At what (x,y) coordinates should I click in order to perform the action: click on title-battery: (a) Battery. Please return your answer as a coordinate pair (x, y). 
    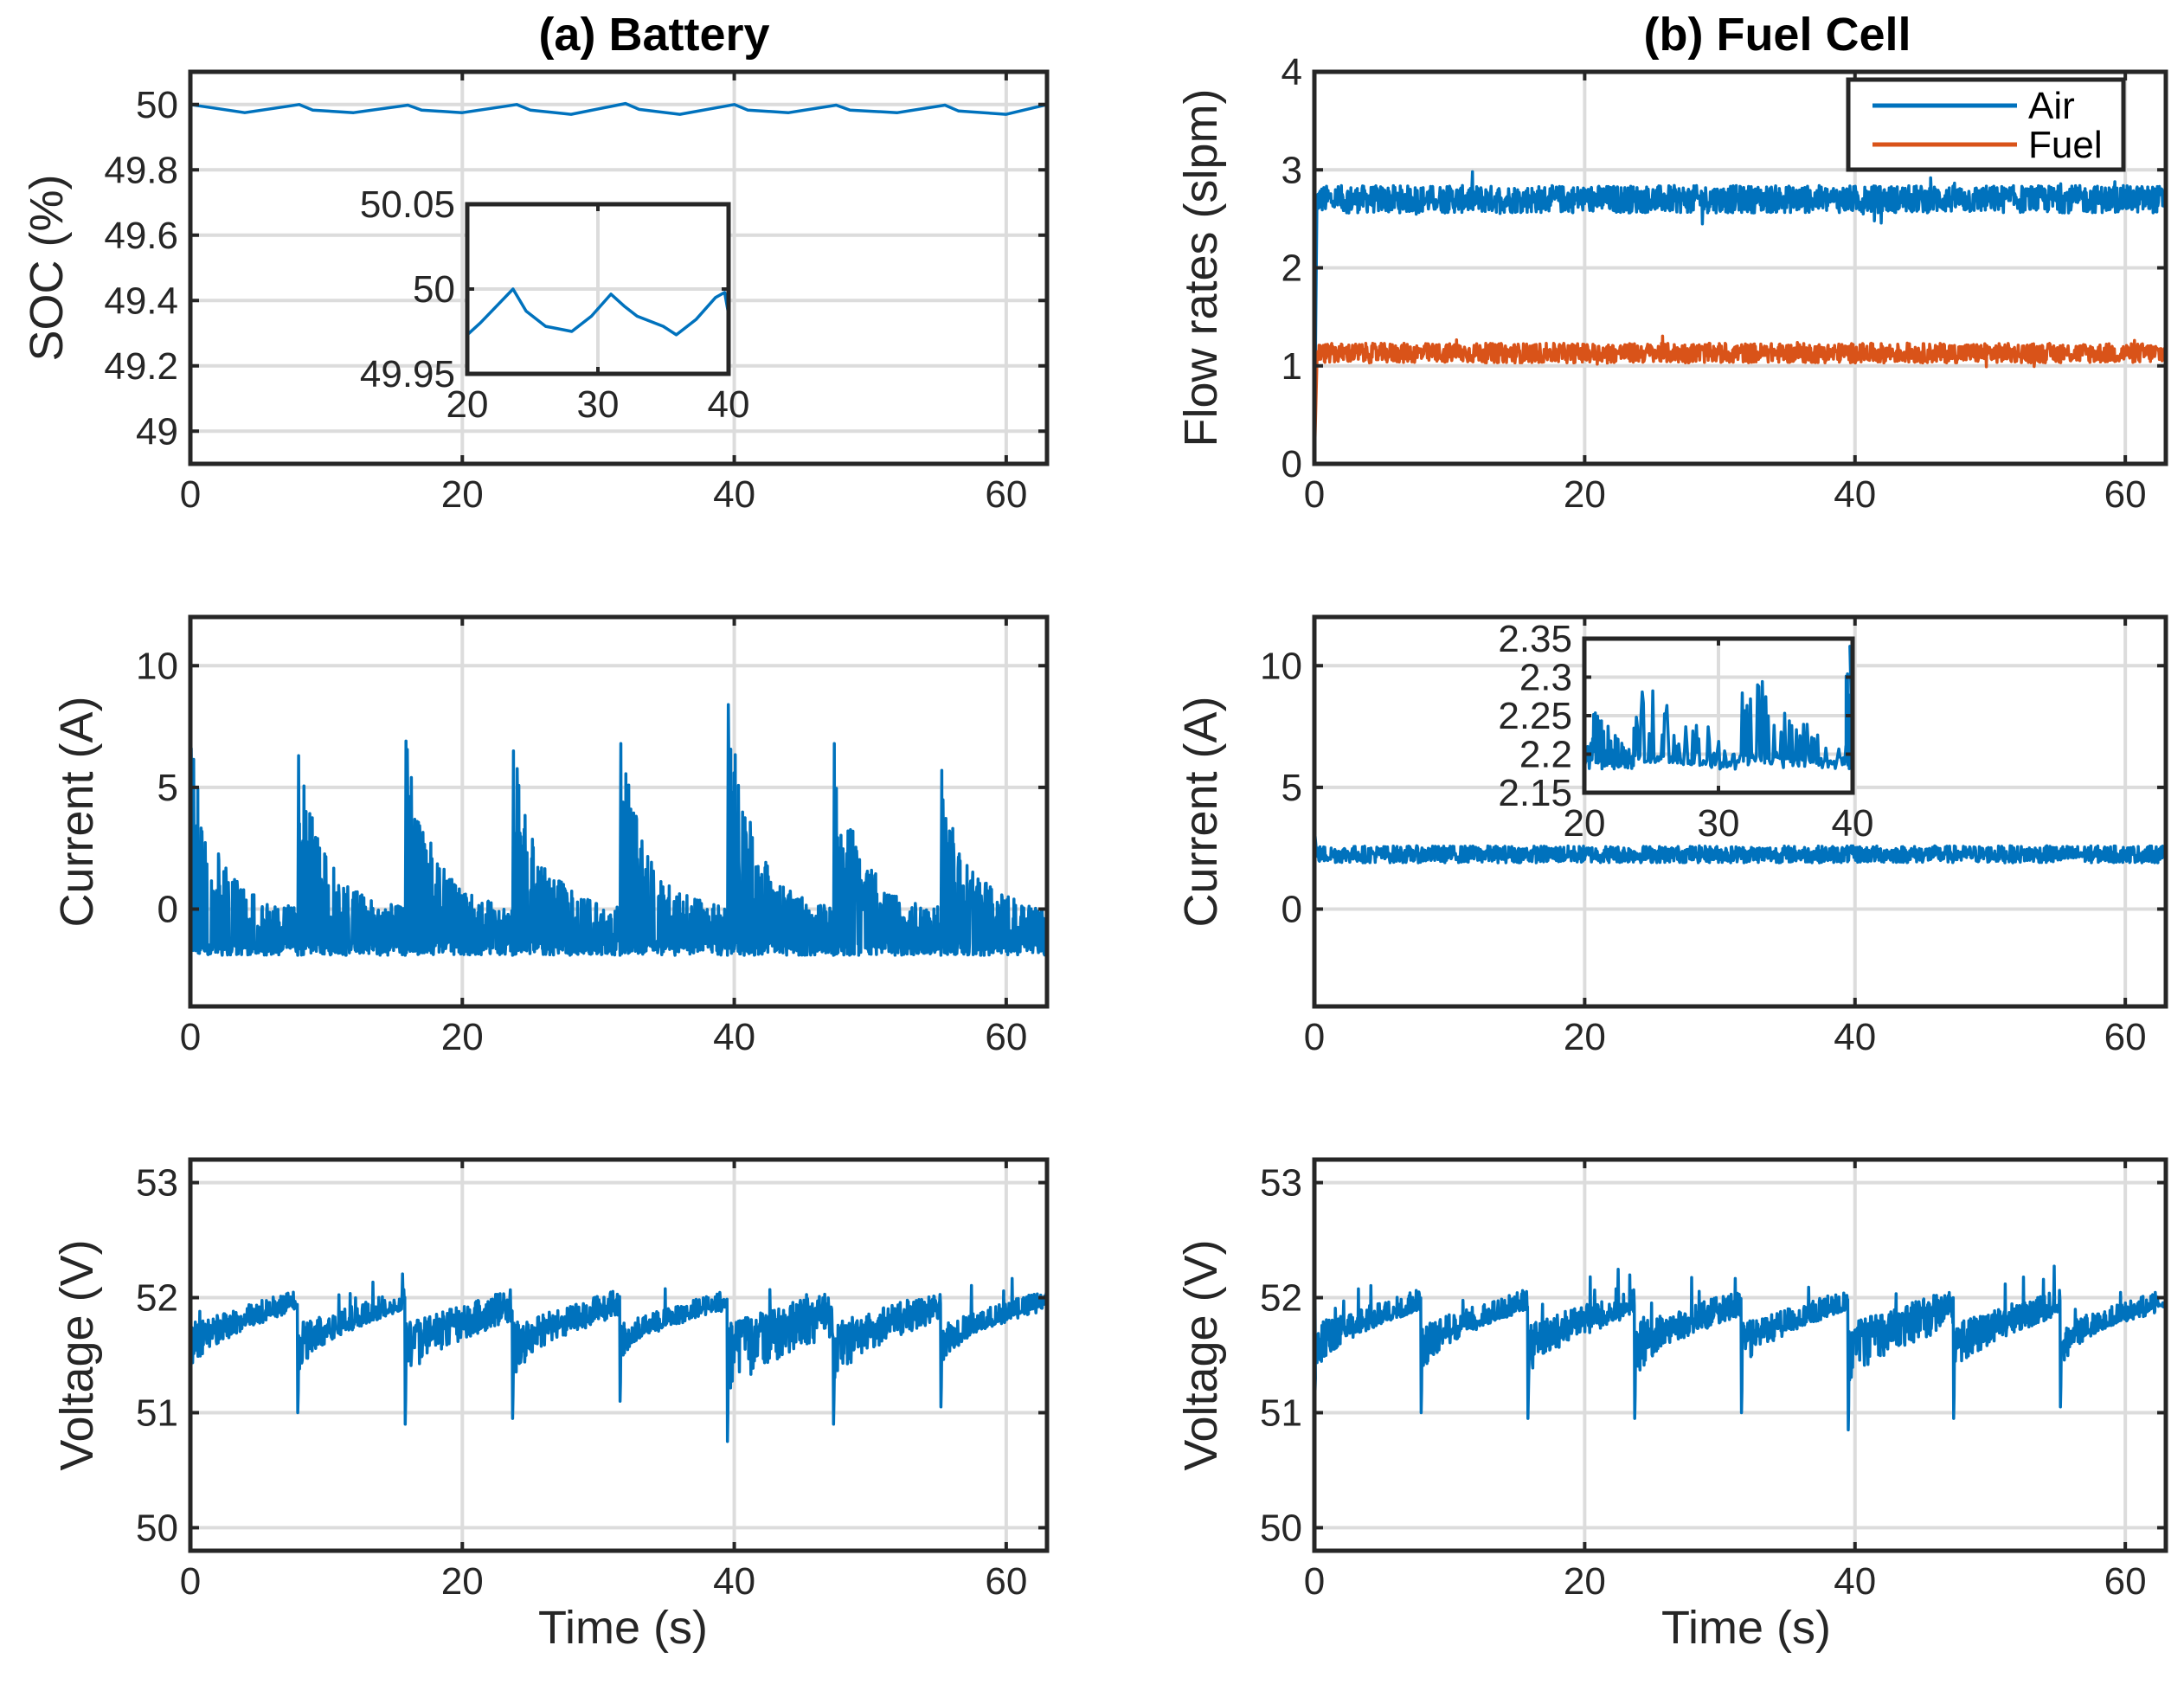
    Looking at the image, I should click on (653, 35).